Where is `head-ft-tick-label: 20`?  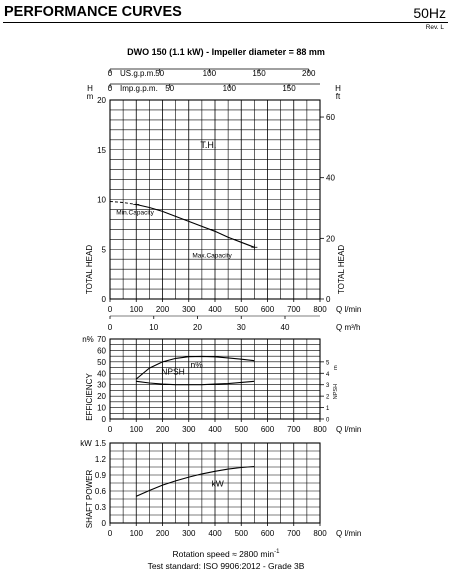
head-ft-tick-label: 20 is located at coordinates (330, 238).